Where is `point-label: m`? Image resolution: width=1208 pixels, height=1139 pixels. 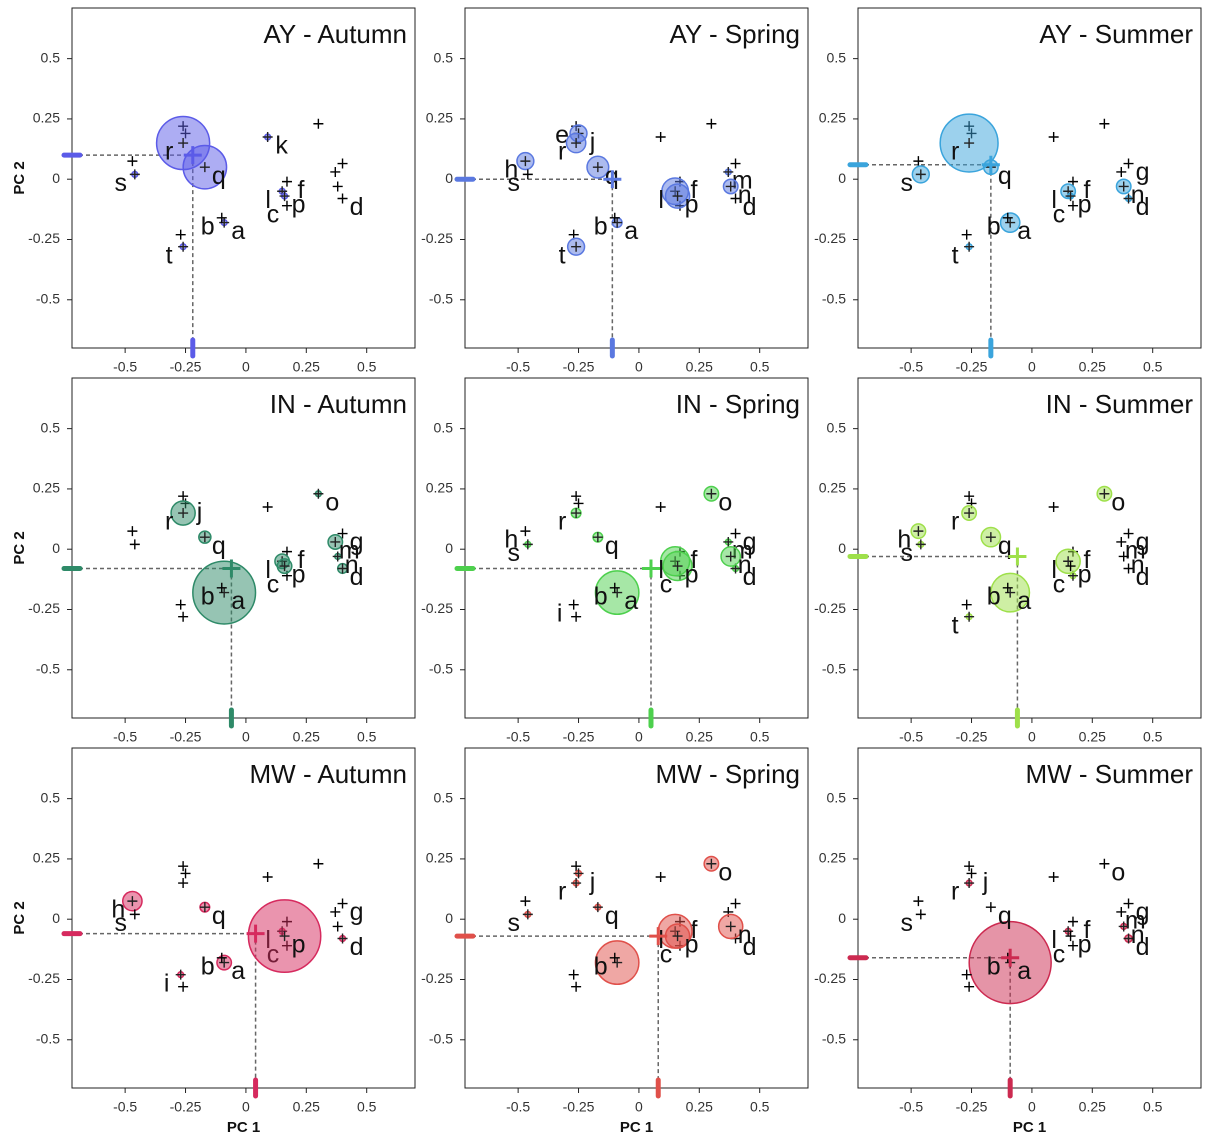 point-label: m is located at coordinates (349, 551).